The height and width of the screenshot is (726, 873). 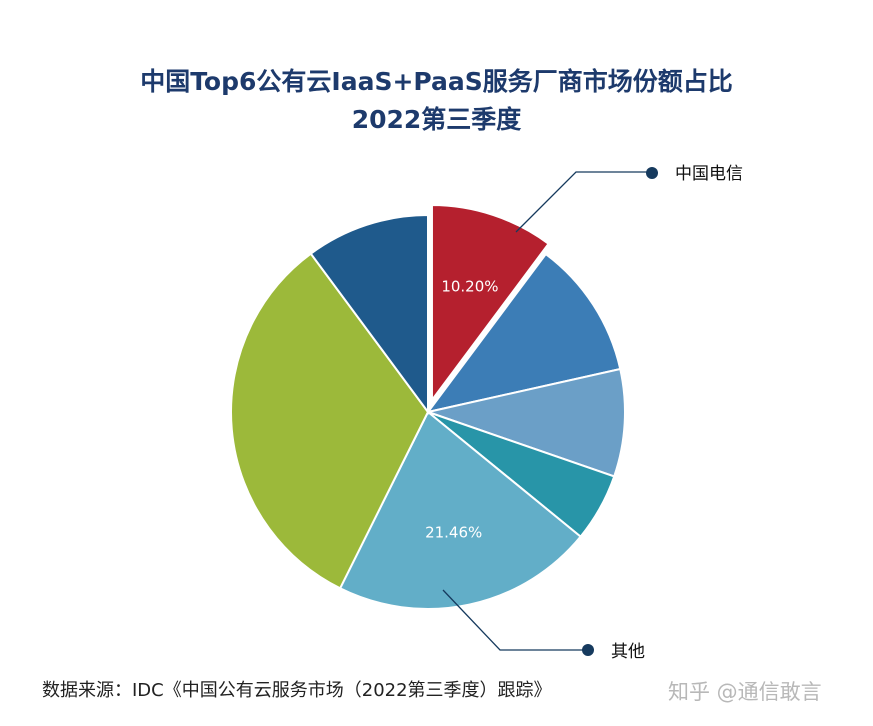 What do you see at coordinates (460, 510) in the screenshot?
I see `pie-slice-其他` at bounding box center [460, 510].